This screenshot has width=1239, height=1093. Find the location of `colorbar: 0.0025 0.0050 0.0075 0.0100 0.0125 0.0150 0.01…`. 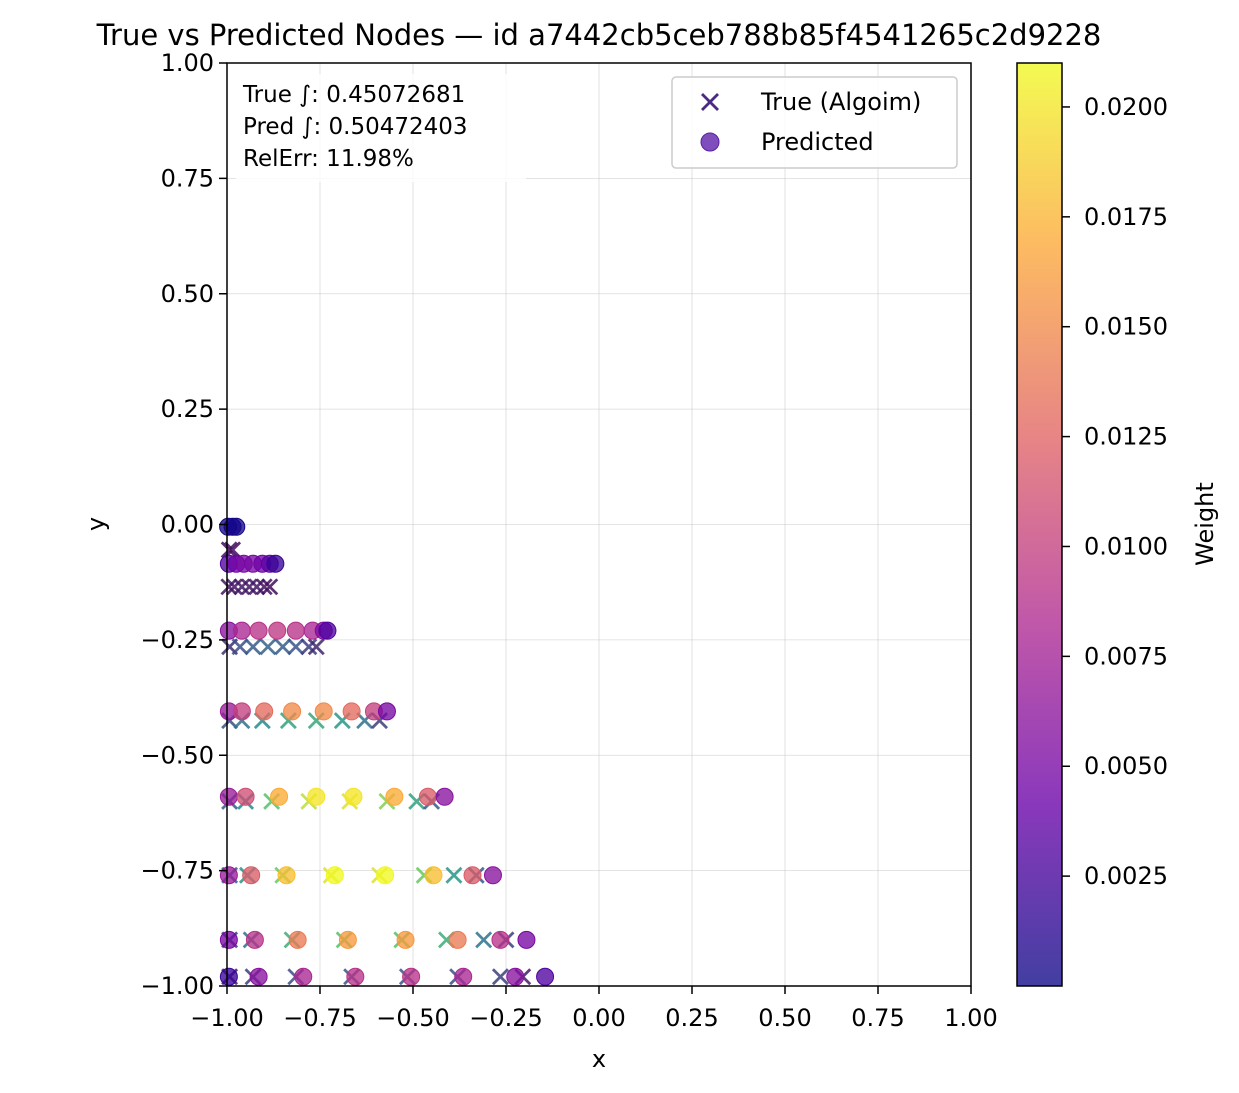

colorbar: 0.0025 0.0050 0.0075 0.0100 0.0125 0.0150 0.01… is located at coordinates (1117, 524).